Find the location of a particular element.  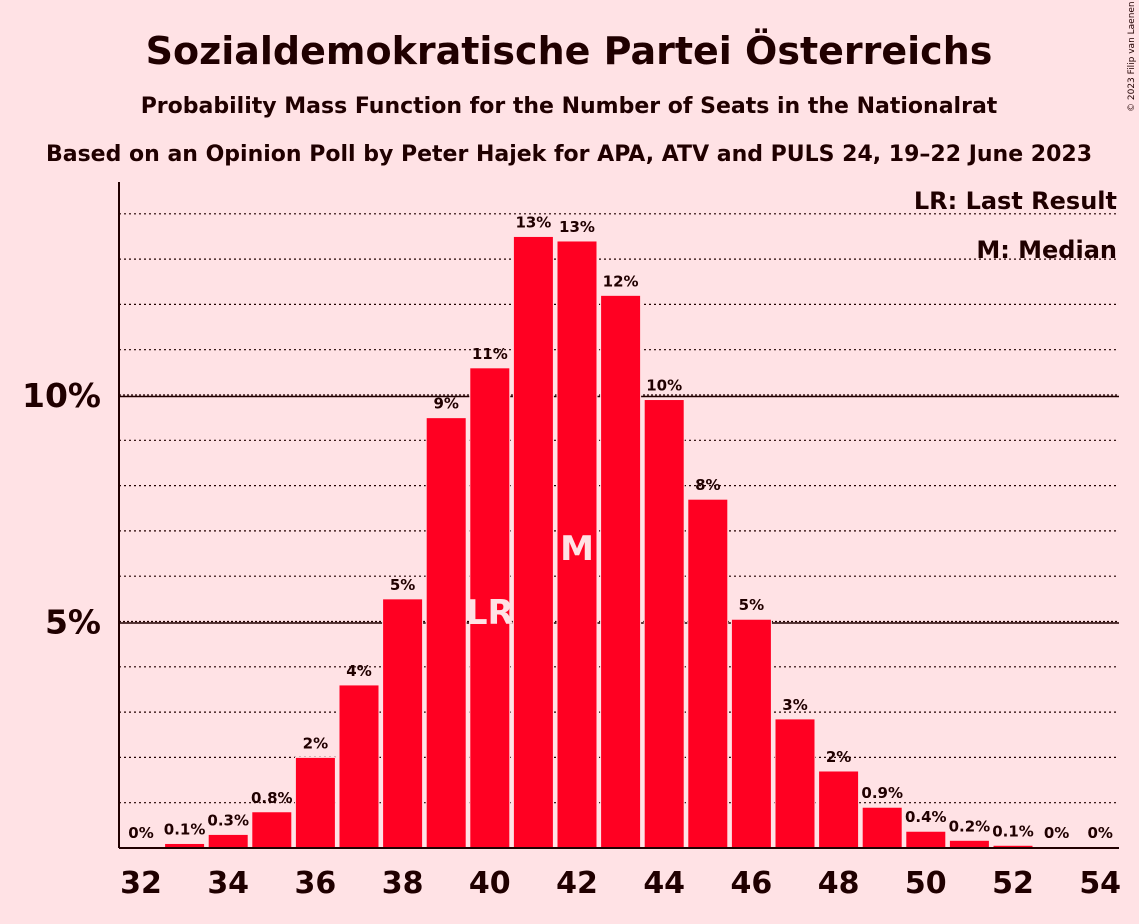

data-label-38: 5% is located at coordinates (402, 585).